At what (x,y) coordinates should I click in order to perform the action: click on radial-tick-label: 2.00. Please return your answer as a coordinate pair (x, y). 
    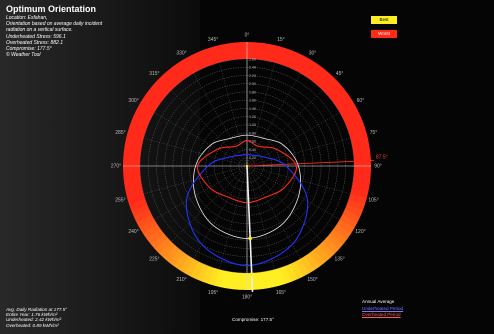
    Looking at the image, I should click on (252, 84).